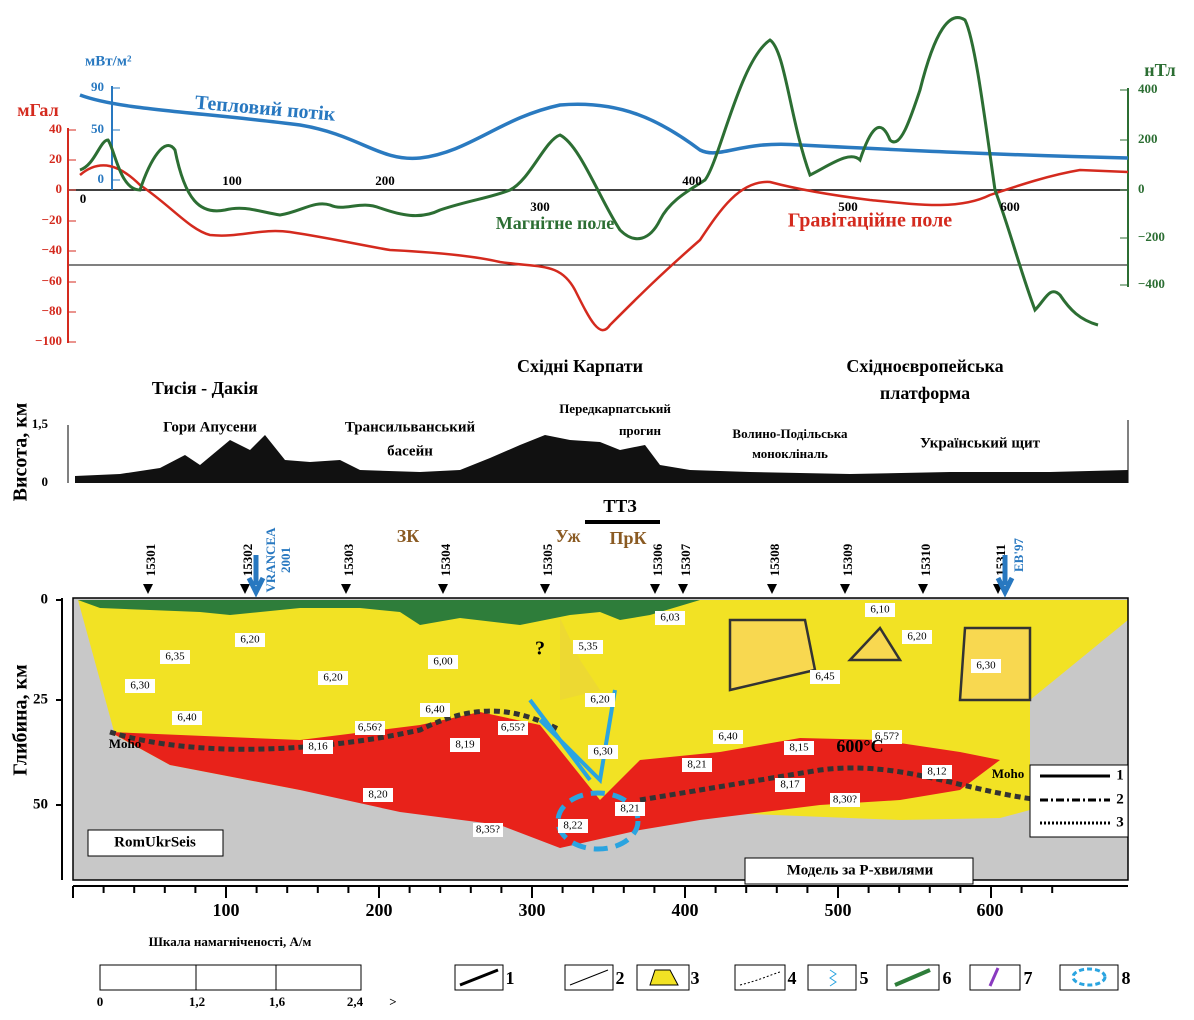 This screenshot has width=1194, height=1020. Describe the element at coordinates (52, 219) in the screenshot. I see `gravity-tick: −20` at that location.